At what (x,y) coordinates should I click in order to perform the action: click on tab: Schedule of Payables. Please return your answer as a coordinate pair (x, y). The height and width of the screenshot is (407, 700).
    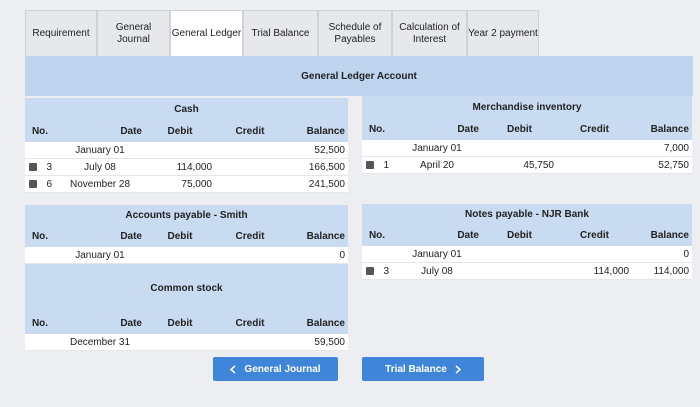
    Looking at the image, I should click on (355, 33).